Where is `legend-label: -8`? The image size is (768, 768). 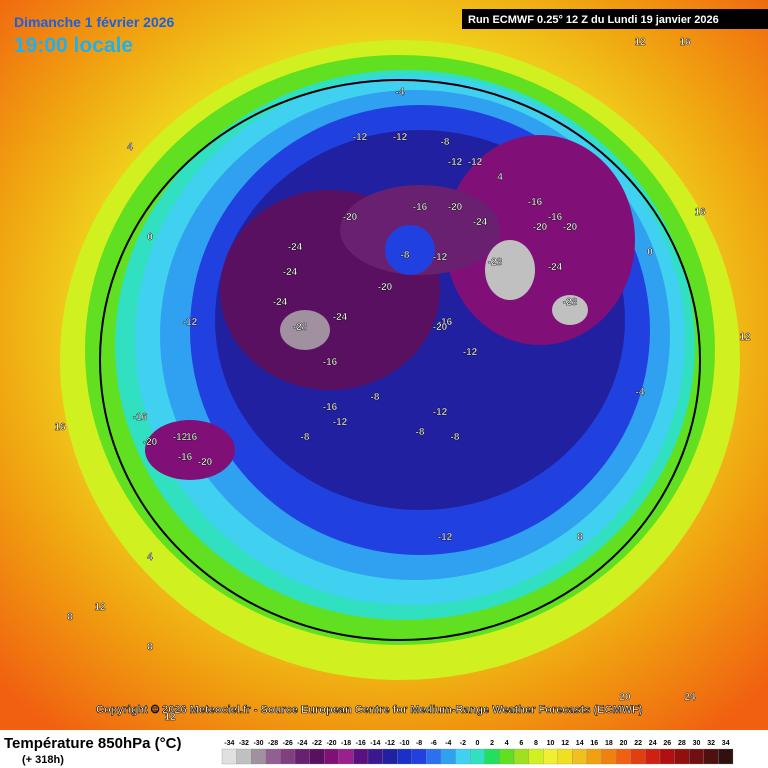
legend-label: -8 is located at coordinates (419, 743).